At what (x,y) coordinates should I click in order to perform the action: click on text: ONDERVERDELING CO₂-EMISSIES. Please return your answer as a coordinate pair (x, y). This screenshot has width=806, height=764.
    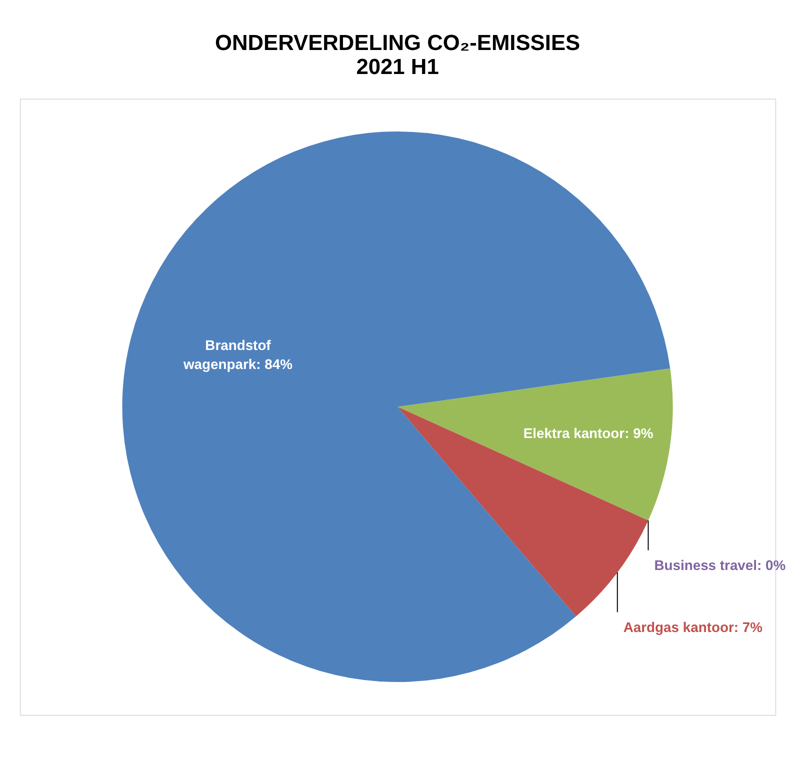
    Looking at the image, I should click on (397, 42).